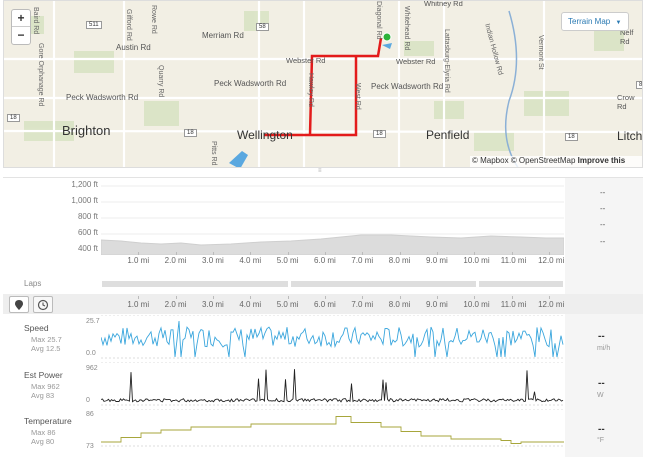  I want to click on x-bottom-tick-3: 3.0 mi, so click(213, 304).